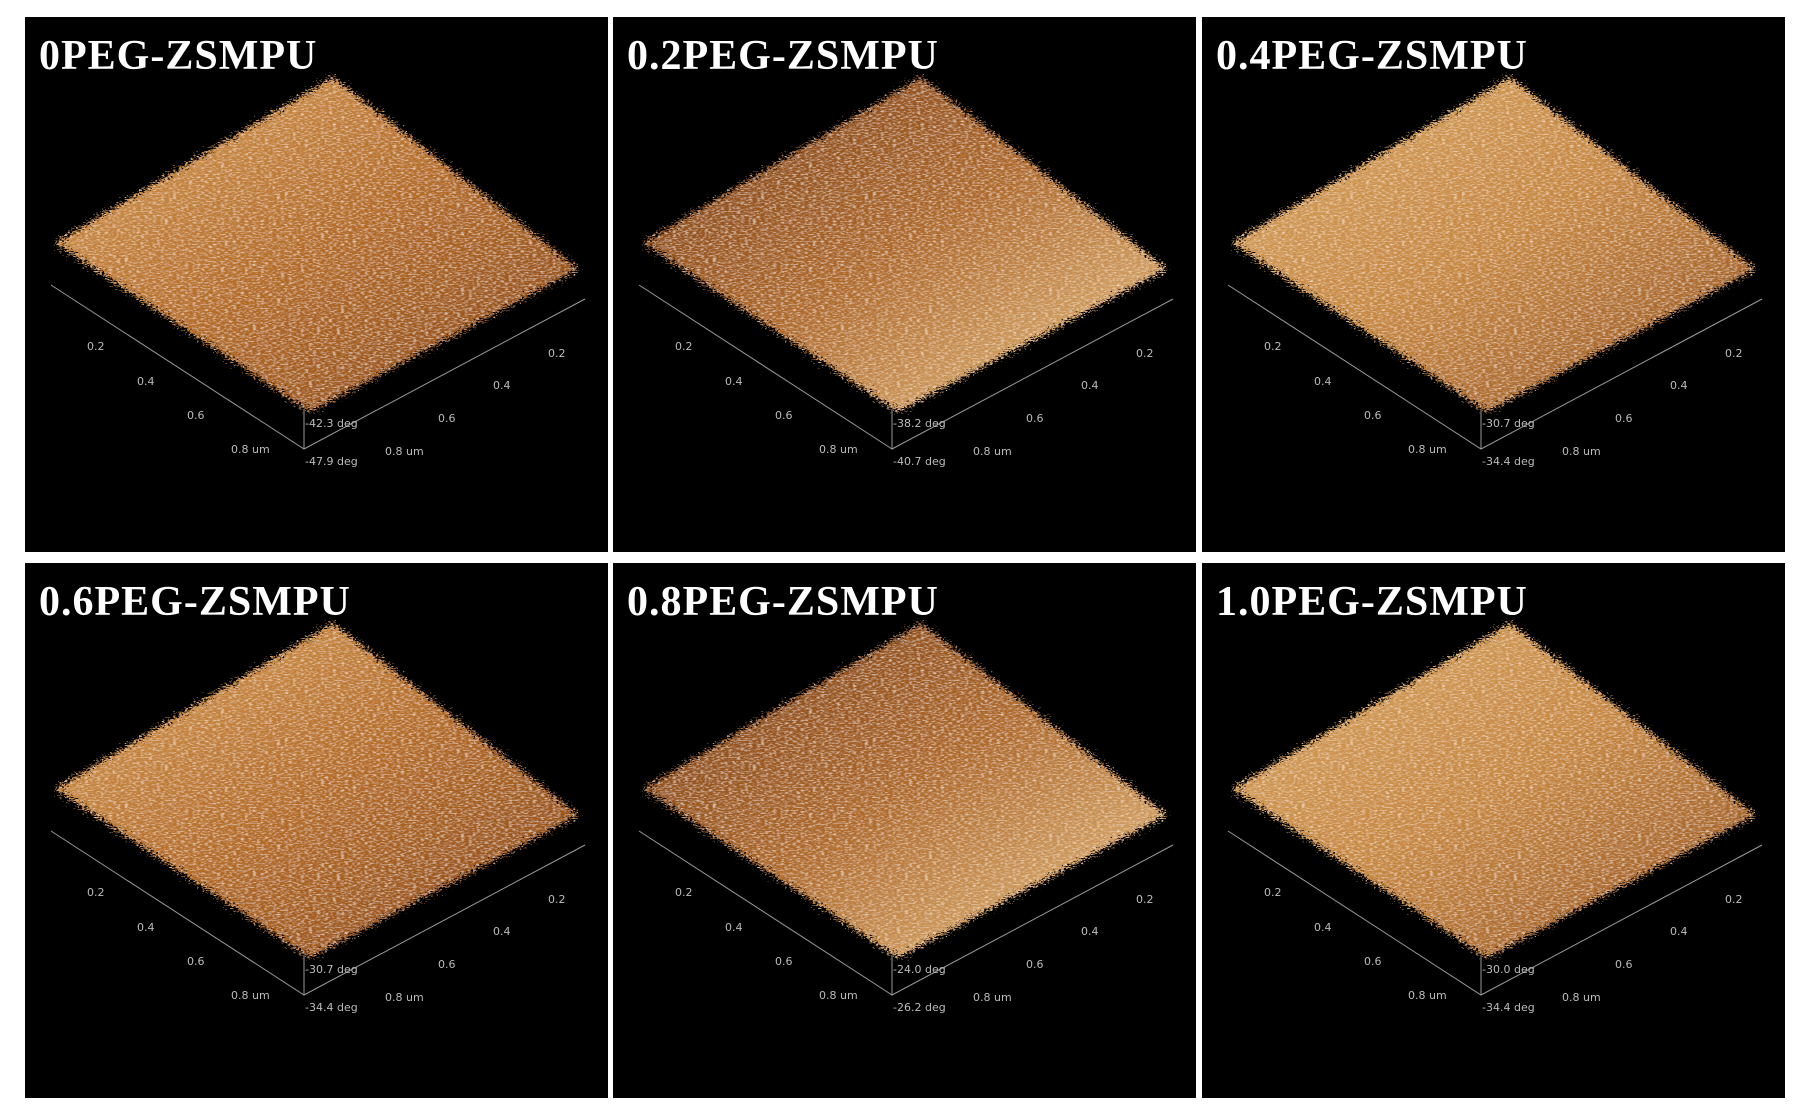 Image resolution: width=1800 pixels, height=1117 pixels. I want to click on panel-title: 0PEG-ZSMPU, so click(178, 56).